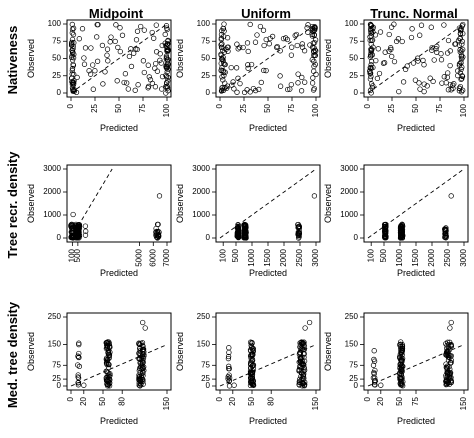 The image size is (474, 438). Describe the element at coordinates (205, 58) in the screenshot. I see `y-tick-label: 50` at that location.